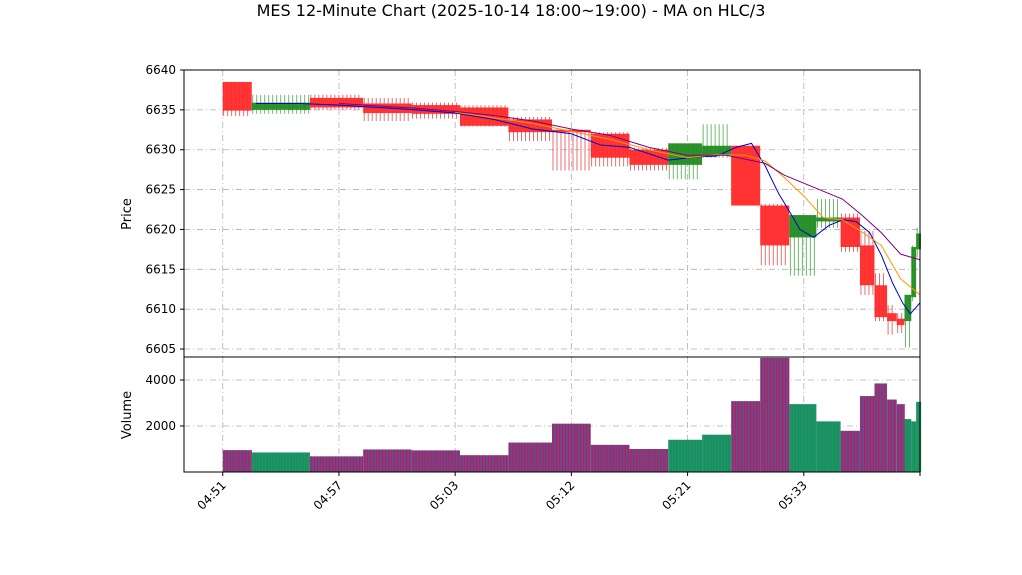 The width and height of the screenshot is (1022, 575). I want to click on price-tick-label: 6605, so click(160, 349).